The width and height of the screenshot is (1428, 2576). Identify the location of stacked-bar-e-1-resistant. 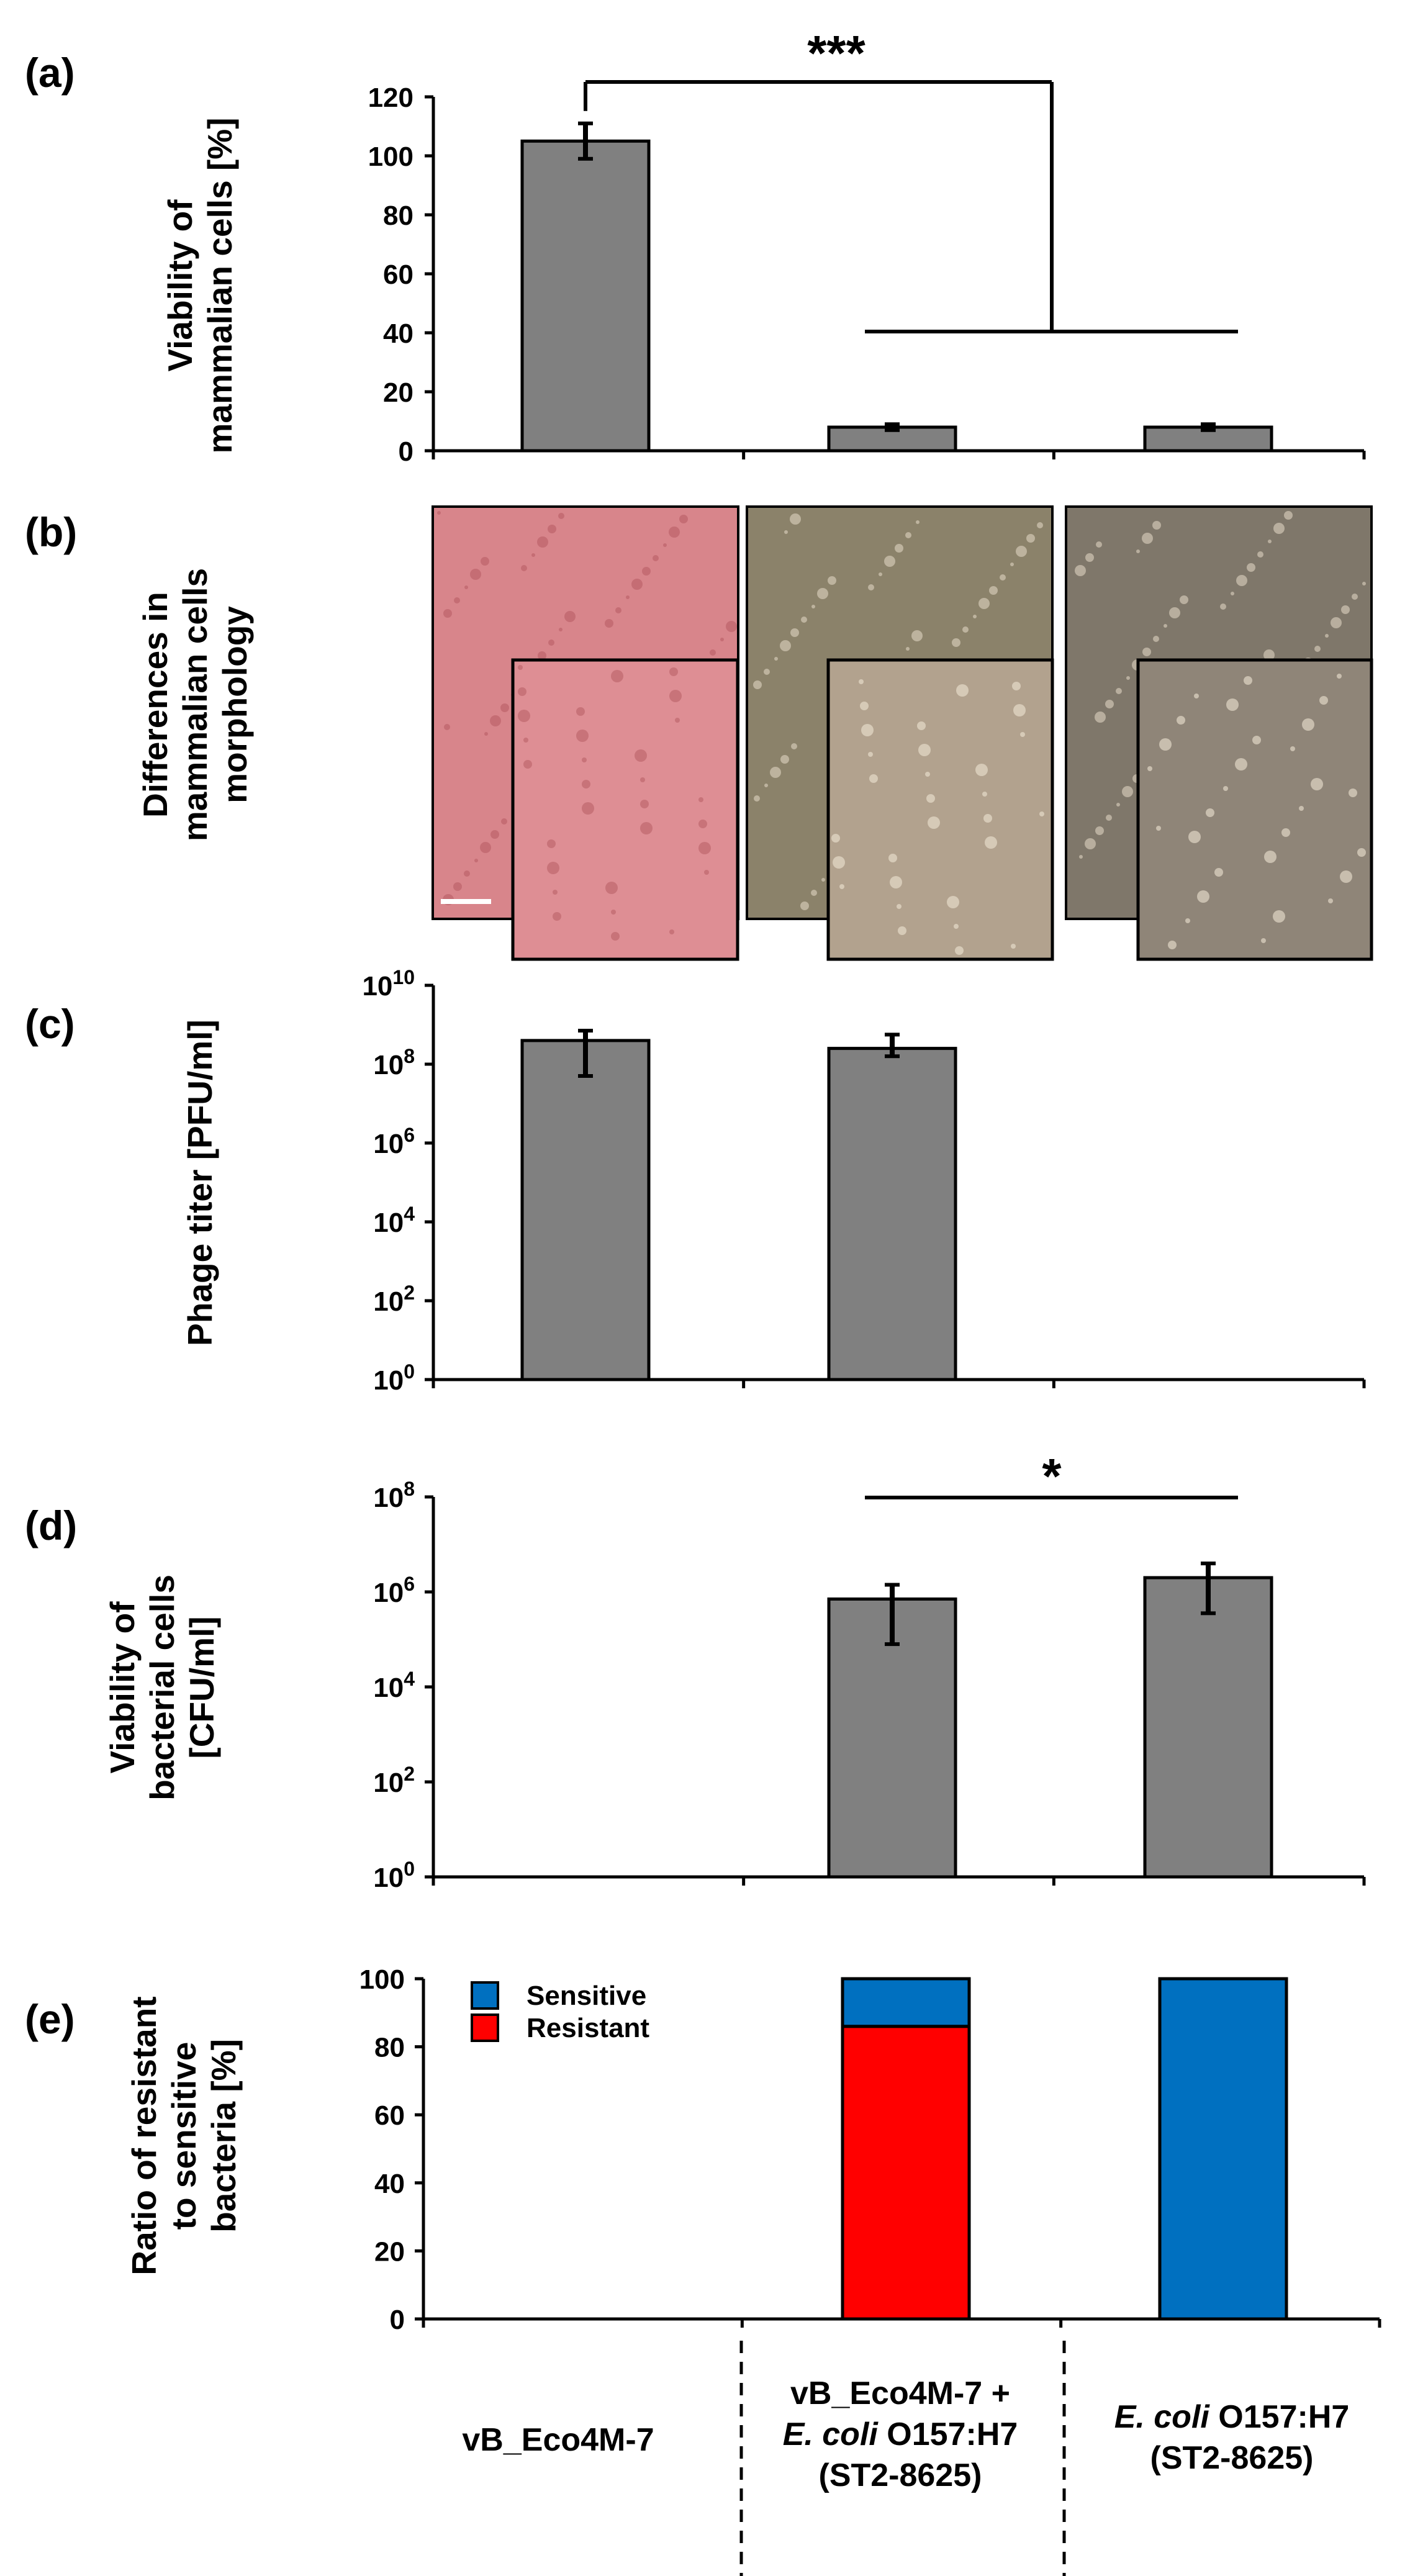
(906, 2173).